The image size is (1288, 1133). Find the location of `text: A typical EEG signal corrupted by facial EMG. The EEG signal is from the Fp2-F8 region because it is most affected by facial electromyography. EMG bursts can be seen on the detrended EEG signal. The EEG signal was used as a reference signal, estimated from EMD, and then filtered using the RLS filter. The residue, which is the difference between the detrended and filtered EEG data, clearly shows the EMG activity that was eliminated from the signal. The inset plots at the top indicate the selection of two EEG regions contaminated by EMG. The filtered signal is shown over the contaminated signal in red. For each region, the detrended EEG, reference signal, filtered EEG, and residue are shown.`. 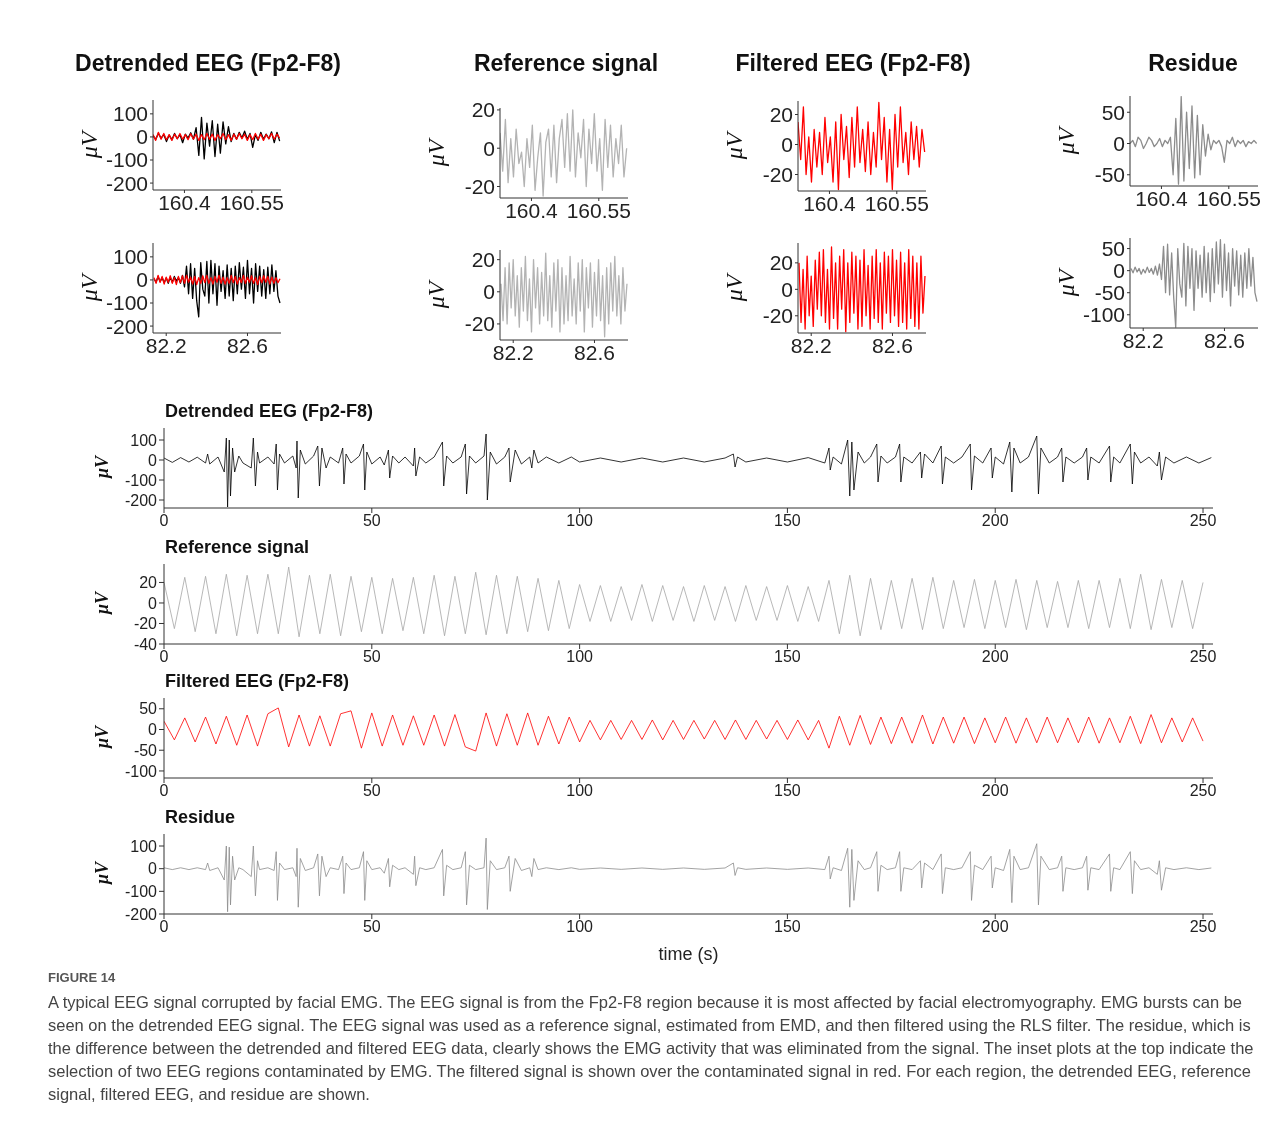

text: A typical EEG signal corrupted by facial EMG. The EEG signal is from the Fp2-F8 region because it is most affected by facial electromyography. EMG bursts can be seen on the detrended EEG signal. The EEG signal was used as a reference signal, estimated from EMD, and then filtered using the RLS filter. The residue, which is the difference between the detrended and filtered EEG data, clearly shows the EMG activity that was eliminated from the signal. The inset plots at the top indicate the selection of two EEG regions contaminated by EMG. The filtered signal is shown over the contaminated signal in red. For each region, the detrended EEG, reference signal, filtered EEG, and residue are shown. is located at coordinates (651, 1048).